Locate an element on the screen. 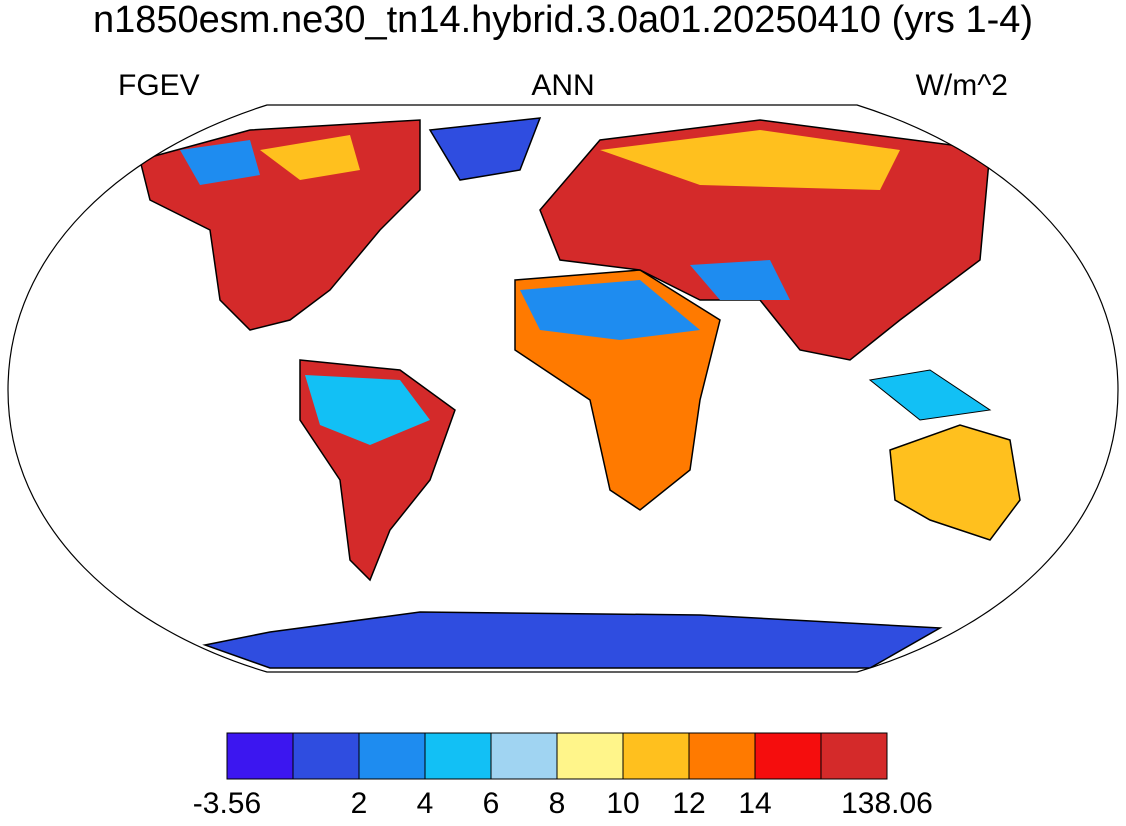  colorbar-label: 4 is located at coordinates (425, 803).